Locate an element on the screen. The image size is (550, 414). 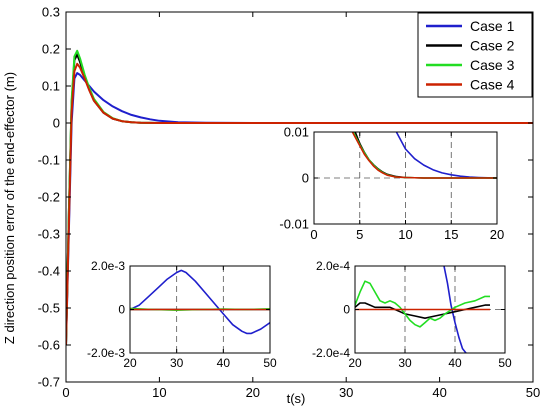
y-tick-label: 2.0e-4 is located at coordinates (333, 266).